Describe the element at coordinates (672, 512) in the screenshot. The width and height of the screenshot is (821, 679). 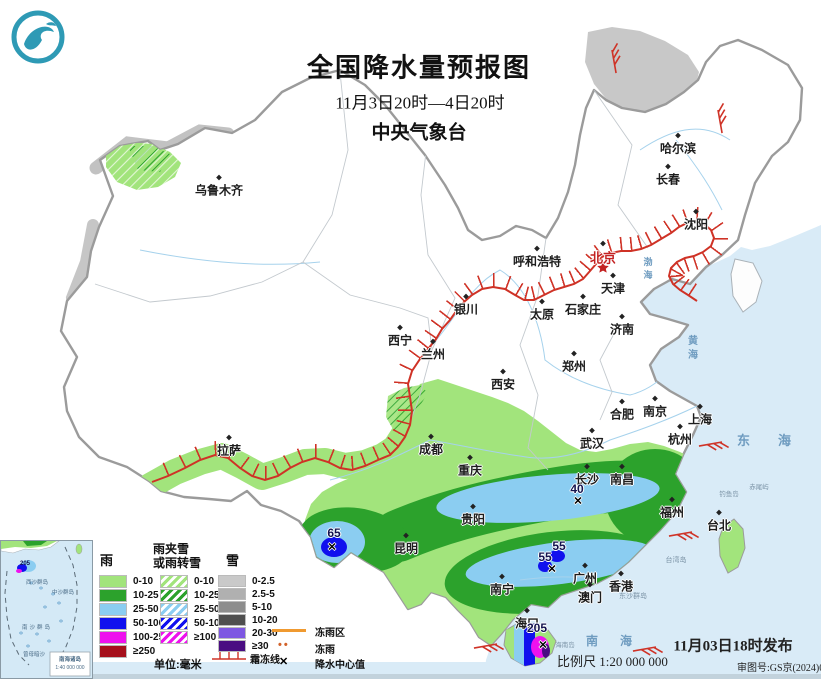
I see `city-label: 福州` at that location.